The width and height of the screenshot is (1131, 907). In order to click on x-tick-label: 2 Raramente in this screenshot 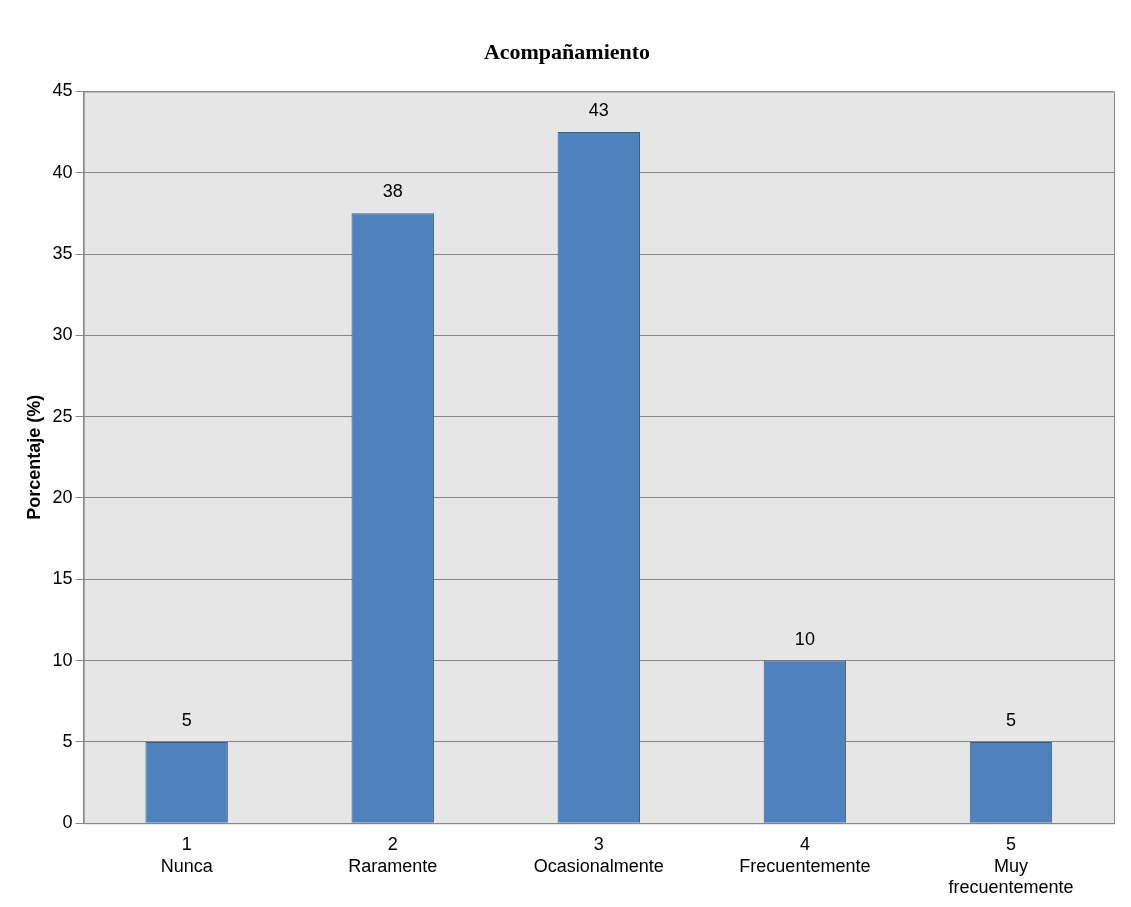, I will do `click(393, 854)`.